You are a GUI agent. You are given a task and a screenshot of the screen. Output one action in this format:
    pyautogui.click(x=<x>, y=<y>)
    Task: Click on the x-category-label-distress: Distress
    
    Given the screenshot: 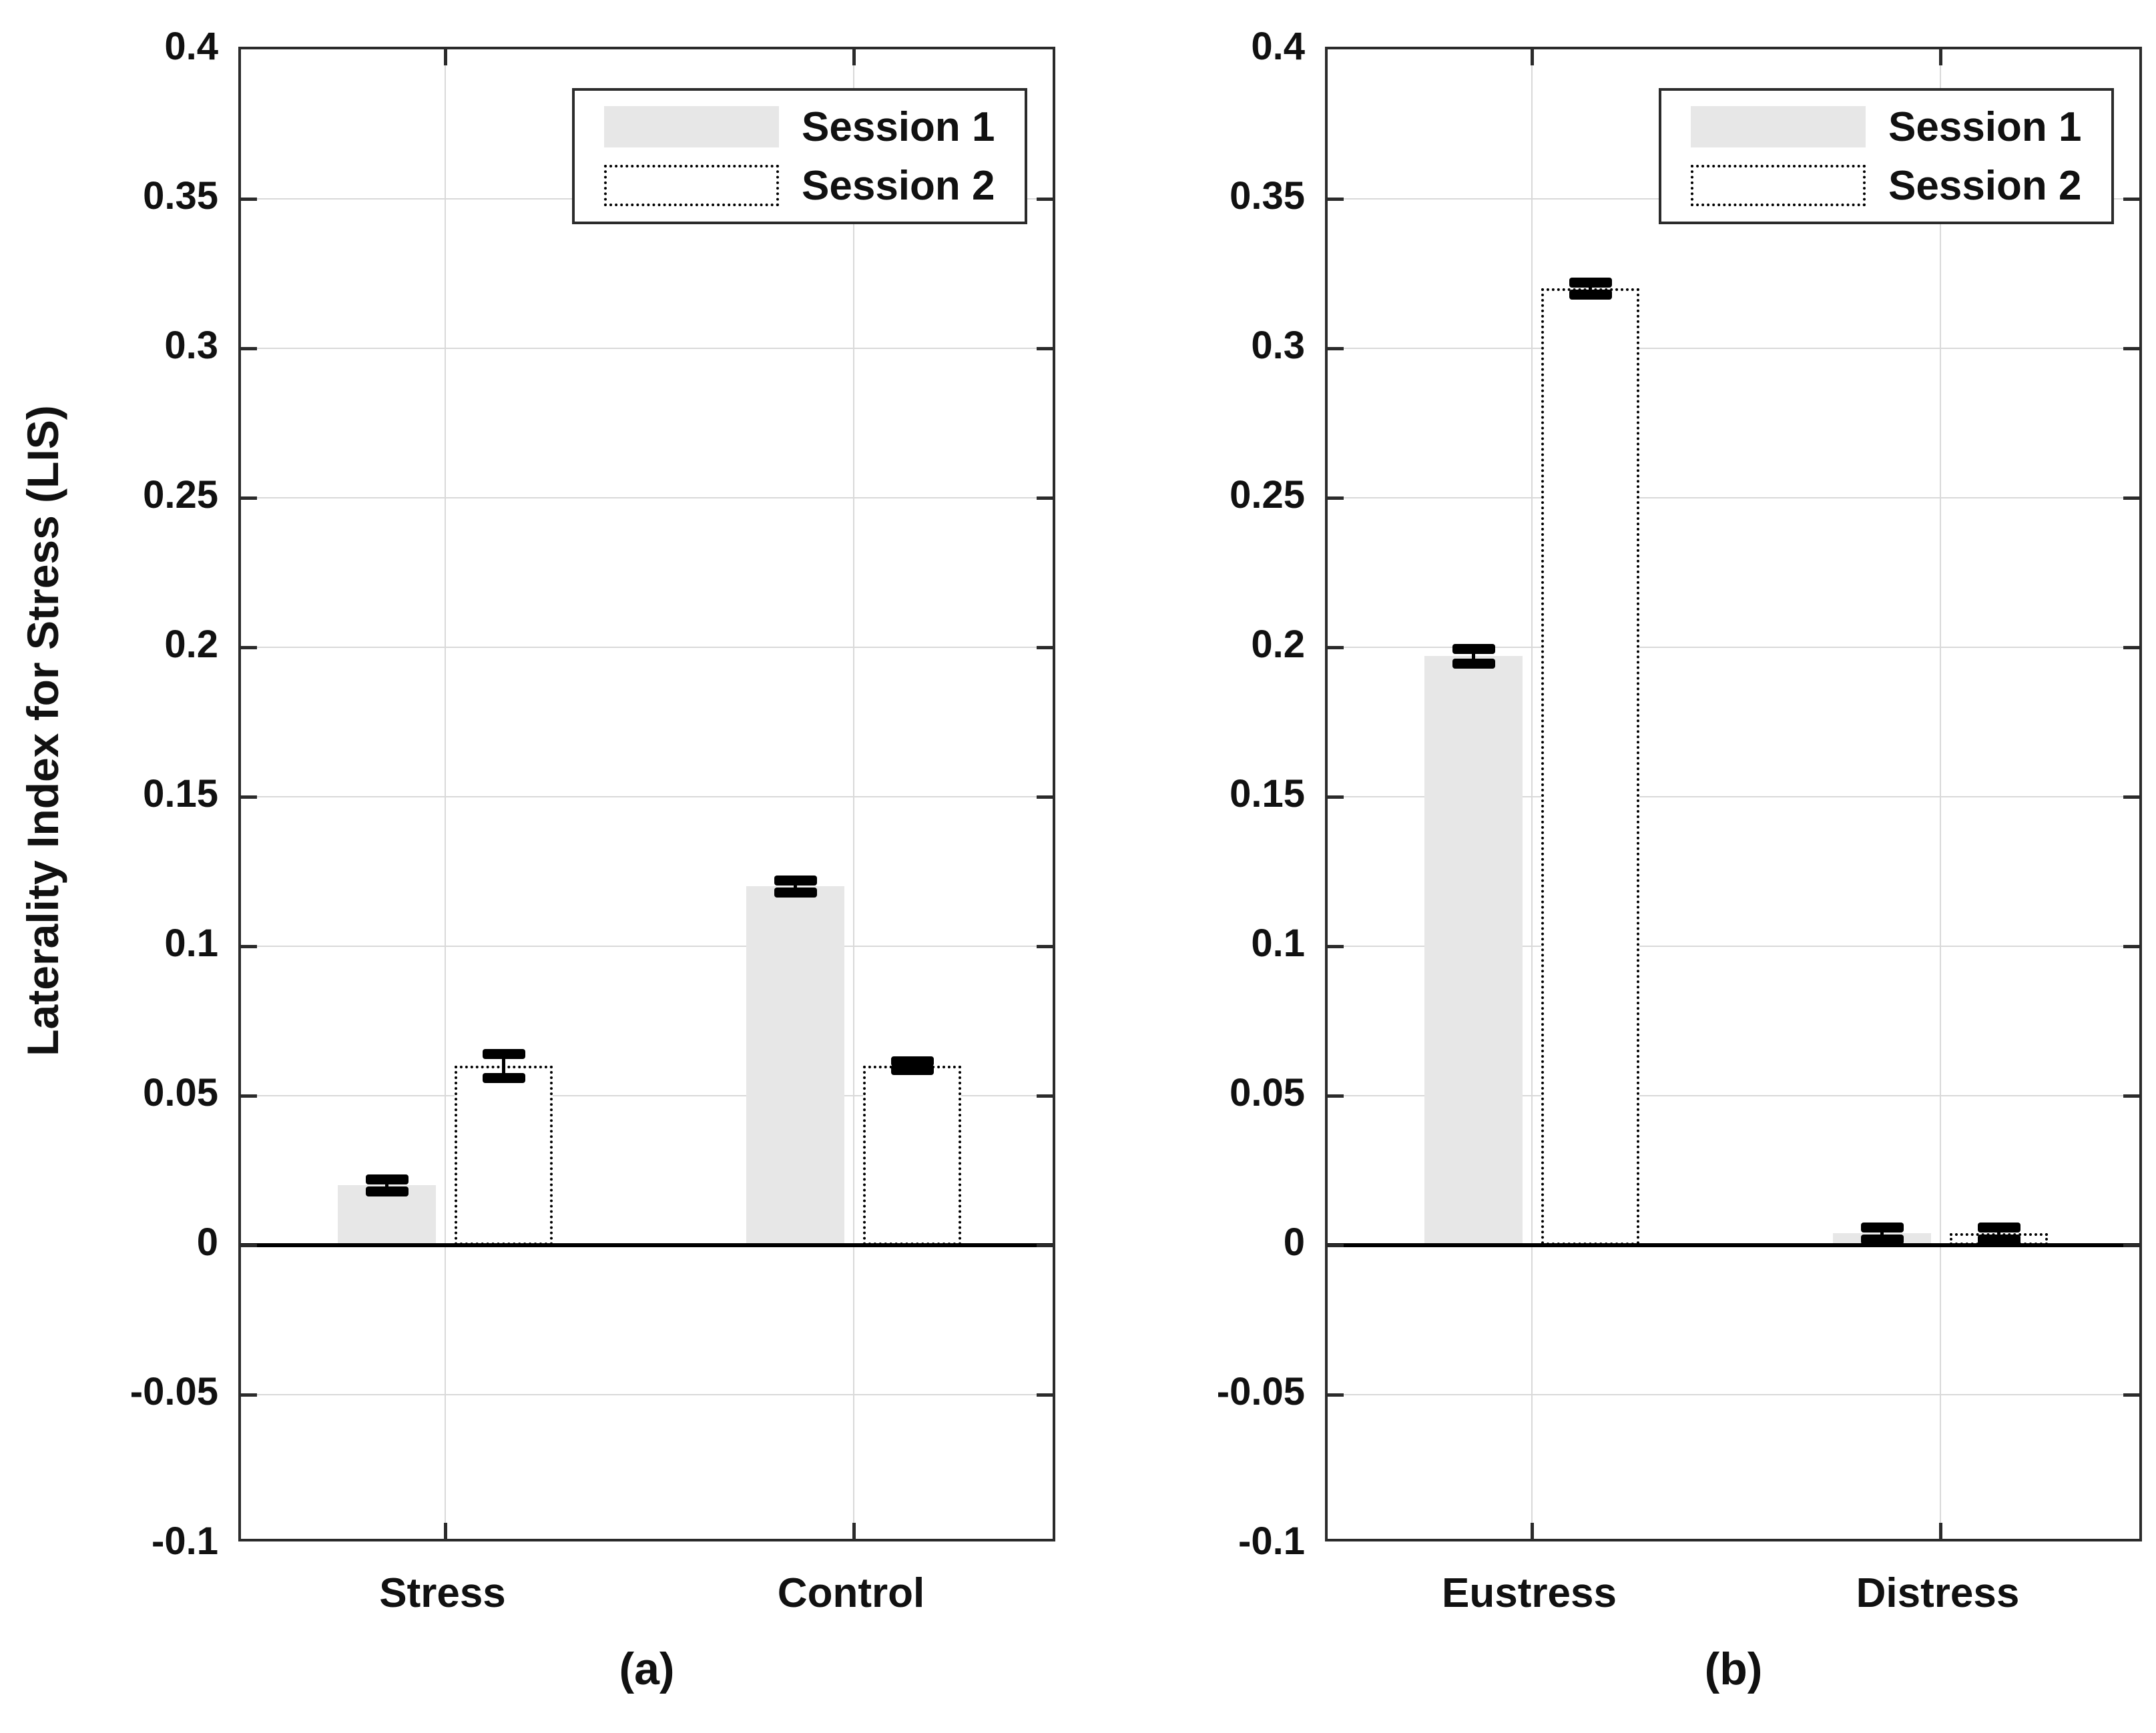 What is the action you would take?
    pyautogui.click(x=1938, y=1593)
    